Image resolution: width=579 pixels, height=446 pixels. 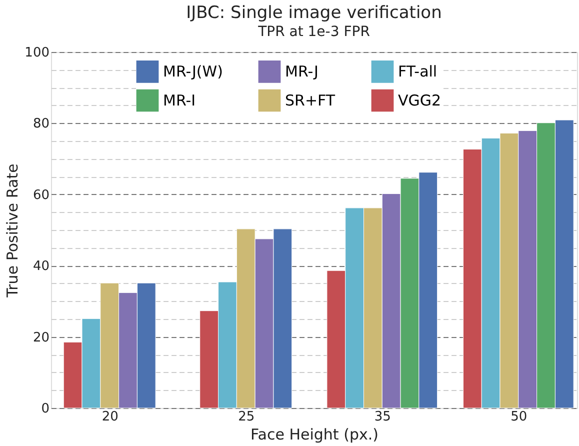 What do you see at coordinates (314, 435) in the screenshot?
I see `x-axis-title: Face Height (px.)` at bounding box center [314, 435].